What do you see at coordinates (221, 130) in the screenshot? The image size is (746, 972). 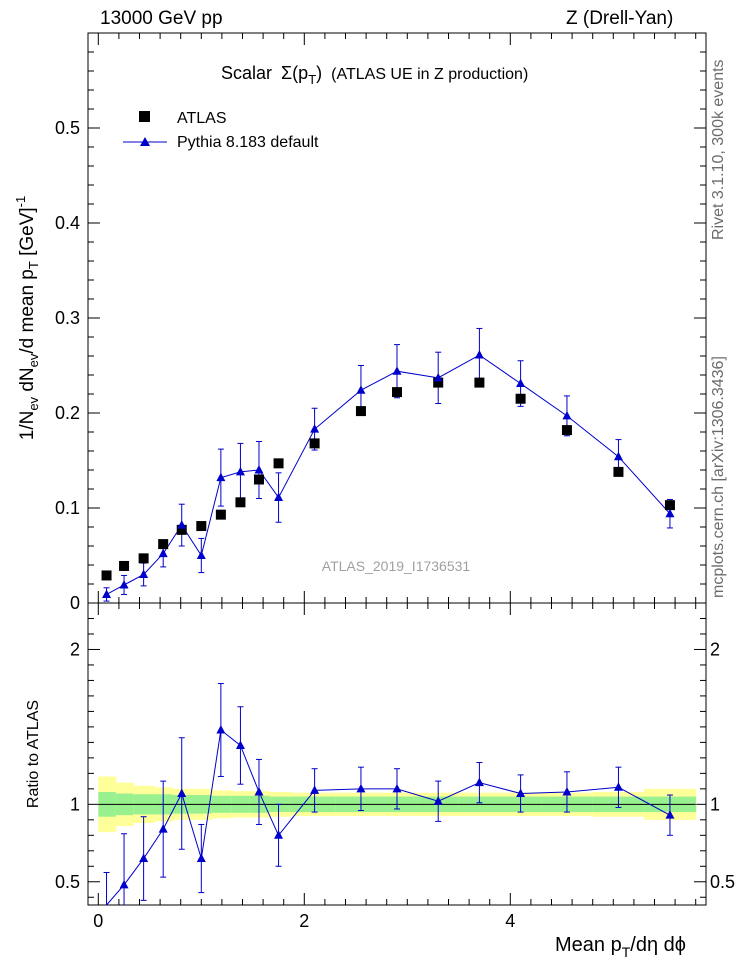 I see `legend: ATLAS Pythia 8.183 default` at bounding box center [221, 130].